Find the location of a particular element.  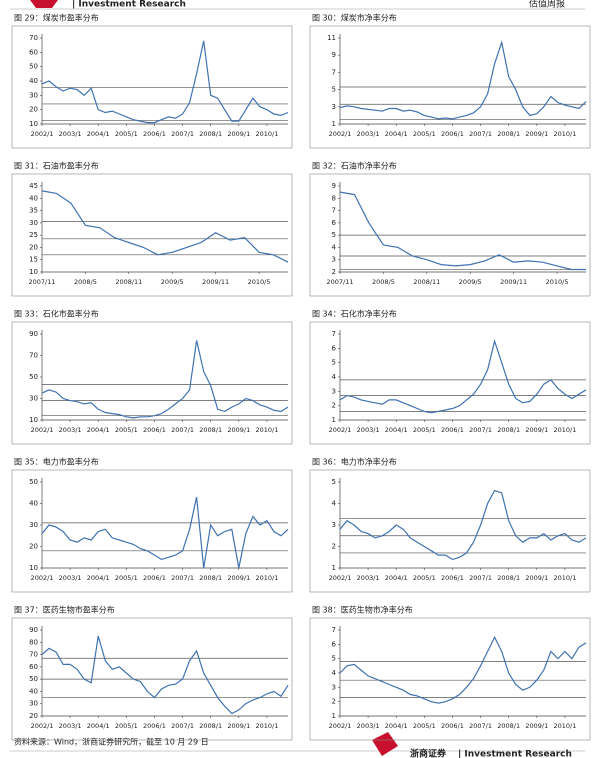

x-tick-label: 2007/11 is located at coordinates (41, 282).